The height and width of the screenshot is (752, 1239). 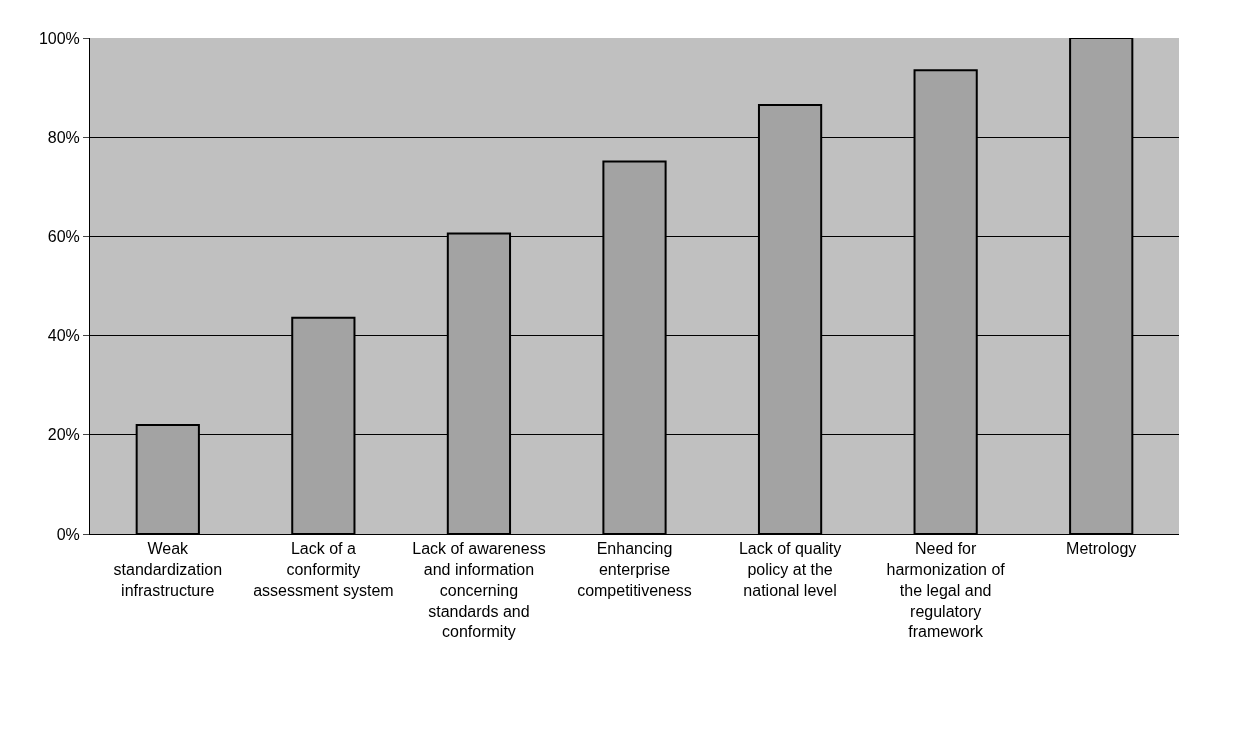 What do you see at coordinates (63, 137) in the screenshot?
I see `y-tick-label: 80%` at bounding box center [63, 137].